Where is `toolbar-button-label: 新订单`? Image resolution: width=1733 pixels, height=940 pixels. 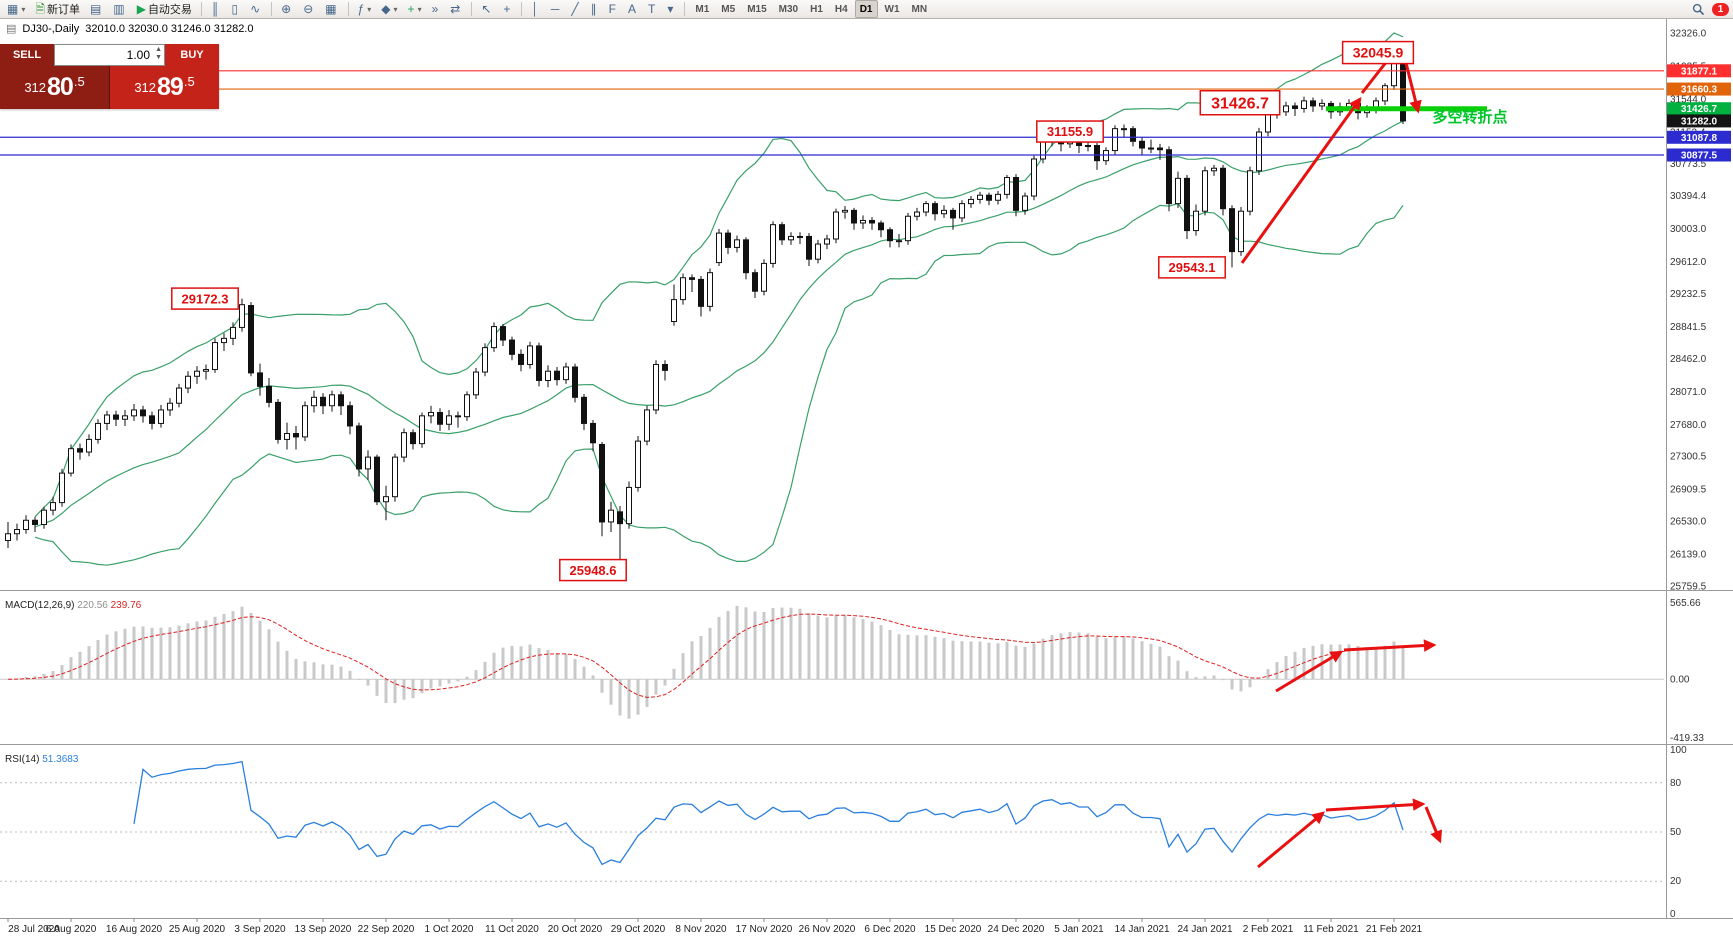 toolbar-button-label: 新订单 is located at coordinates (64, 10).